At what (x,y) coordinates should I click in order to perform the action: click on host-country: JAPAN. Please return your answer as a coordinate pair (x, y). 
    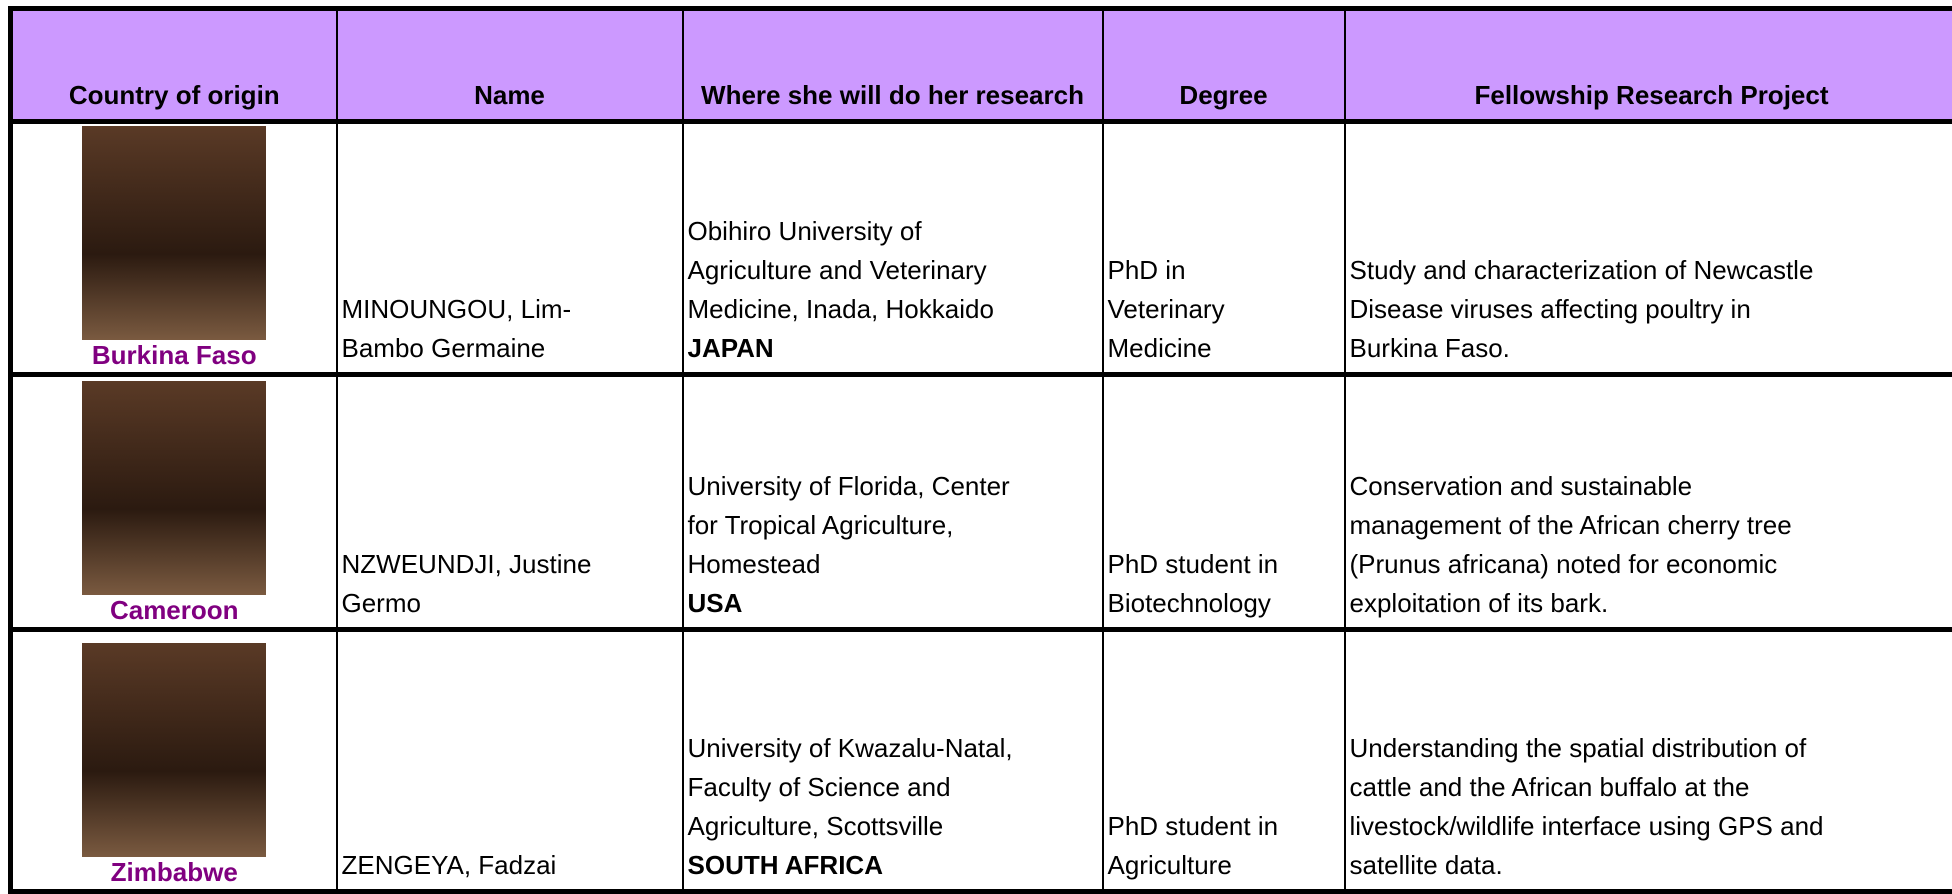
    Looking at the image, I should click on (893, 348).